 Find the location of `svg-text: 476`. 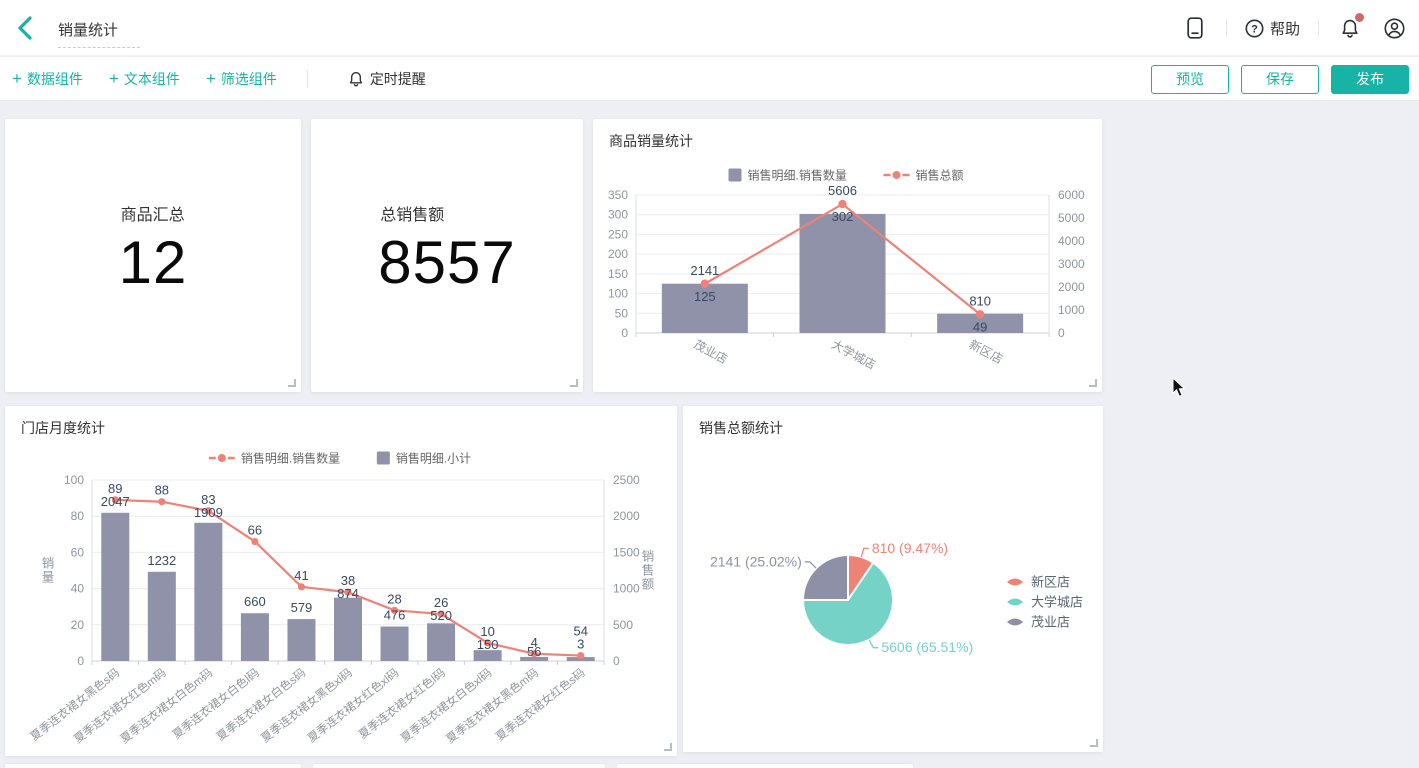

svg-text: 476 is located at coordinates (395, 615).